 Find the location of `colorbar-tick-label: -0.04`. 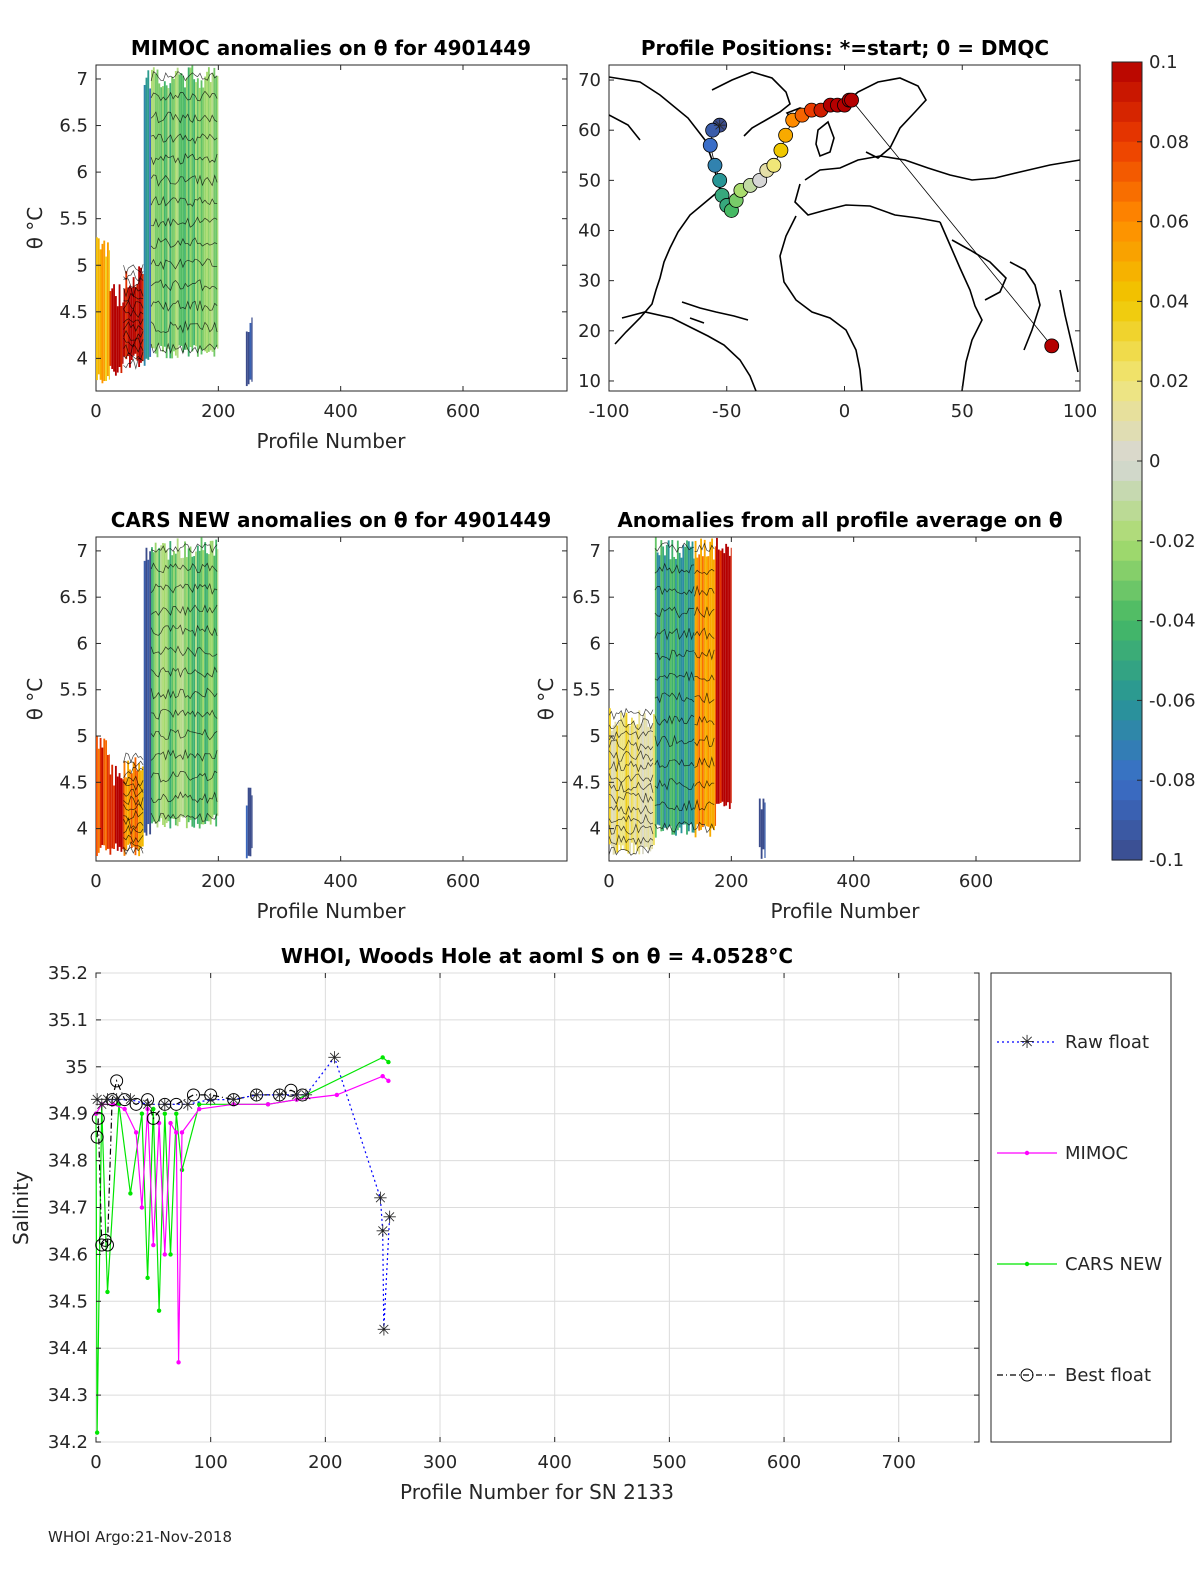

colorbar-tick-label: -0.04 is located at coordinates (1172, 621).